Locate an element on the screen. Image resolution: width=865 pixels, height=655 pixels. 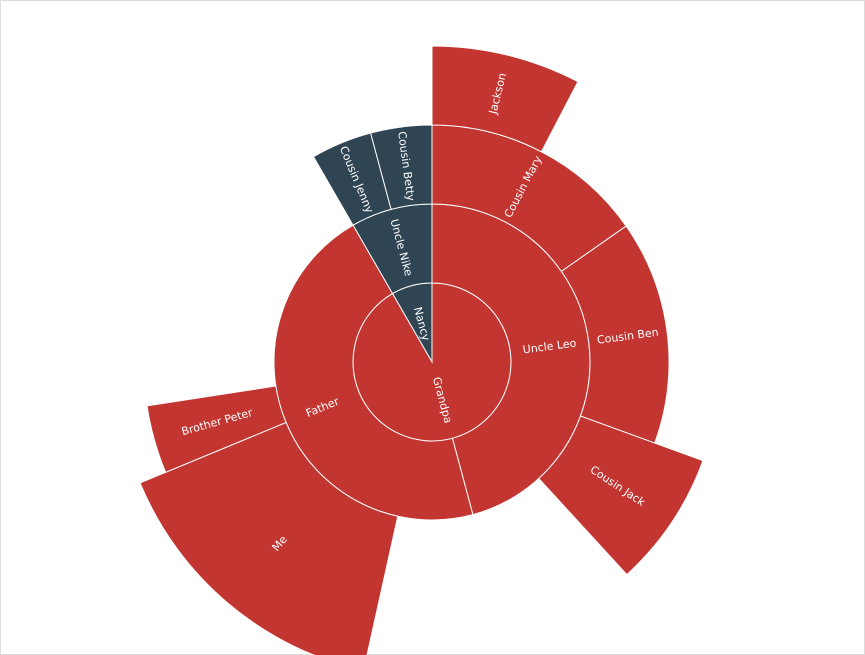
segment-brother-peter is located at coordinates (216, 429).